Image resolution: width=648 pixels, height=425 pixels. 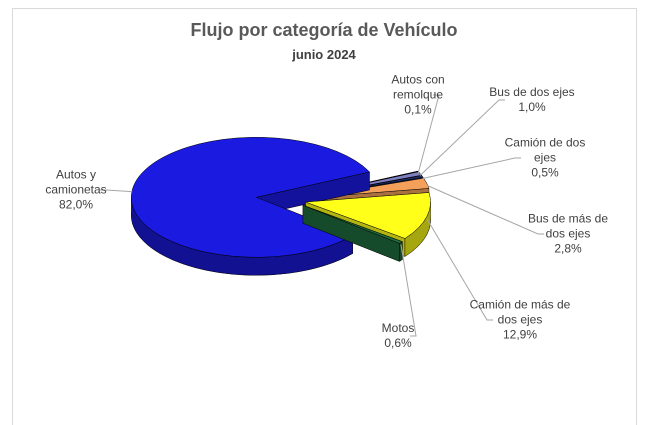 I want to click on label-value: 2,8%, so click(x=568, y=248).